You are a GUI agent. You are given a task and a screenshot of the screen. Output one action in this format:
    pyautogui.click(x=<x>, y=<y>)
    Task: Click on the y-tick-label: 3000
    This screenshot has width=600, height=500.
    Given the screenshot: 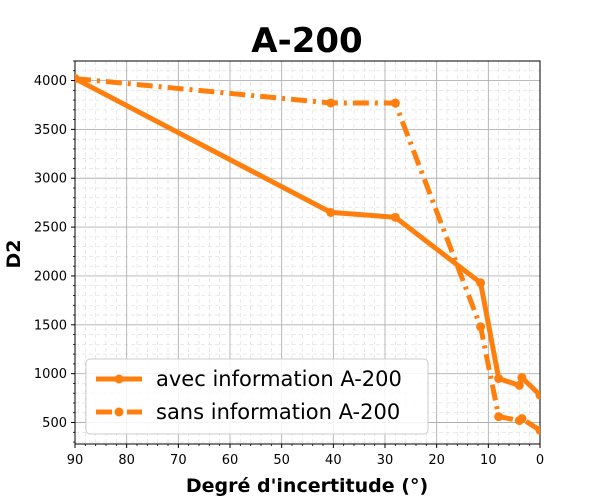 What is the action you would take?
    pyautogui.click(x=50, y=179)
    